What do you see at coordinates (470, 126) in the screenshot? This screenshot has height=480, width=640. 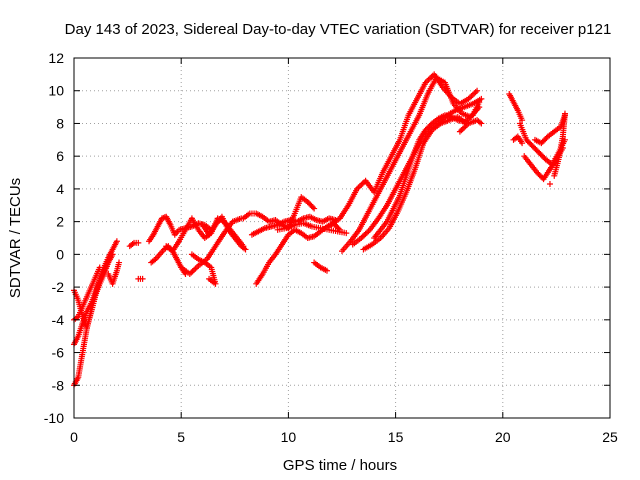 I see `series-arc24` at bounding box center [470, 126].